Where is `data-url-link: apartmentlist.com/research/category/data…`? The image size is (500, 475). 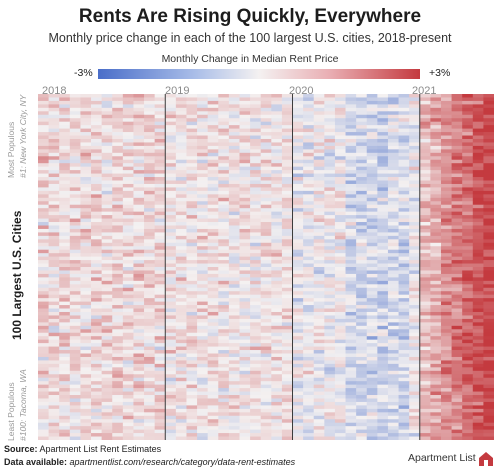
data-url-link: apartmentlist.com/research/category/data… is located at coordinates (182, 462).